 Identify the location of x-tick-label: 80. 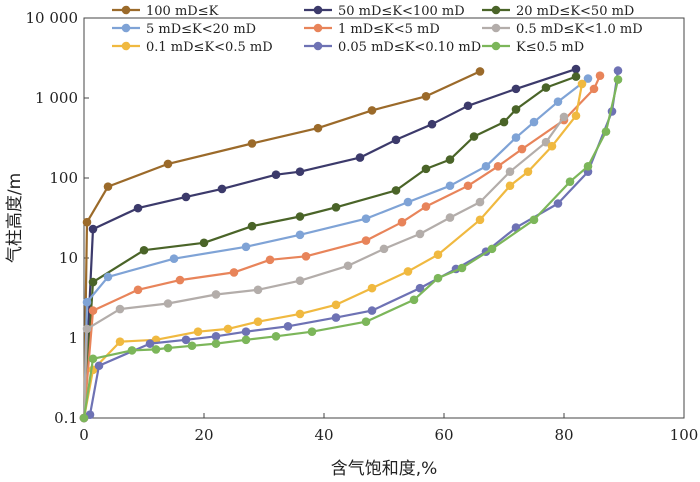
(563, 435).